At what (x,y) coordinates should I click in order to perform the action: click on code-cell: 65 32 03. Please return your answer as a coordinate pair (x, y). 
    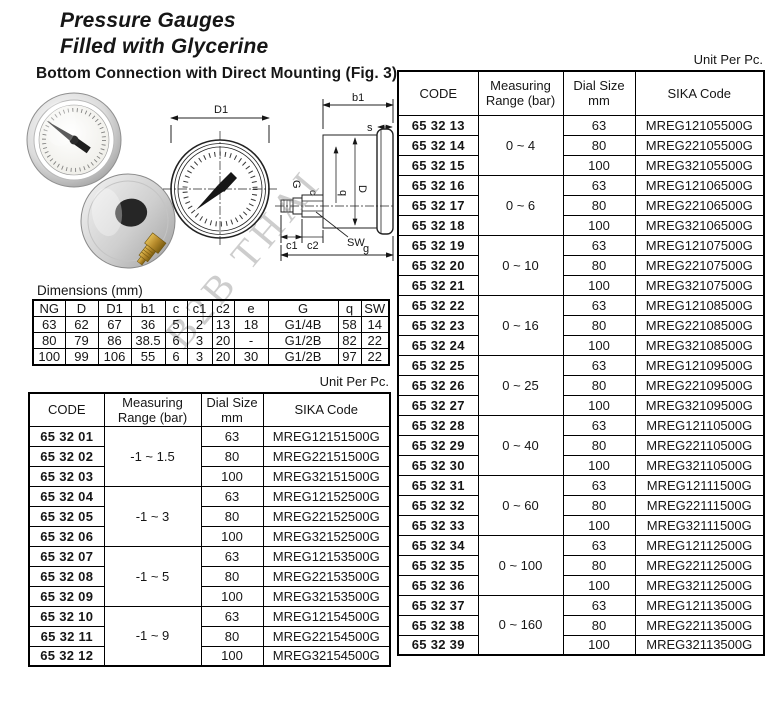
    Looking at the image, I should click on (66, 476).